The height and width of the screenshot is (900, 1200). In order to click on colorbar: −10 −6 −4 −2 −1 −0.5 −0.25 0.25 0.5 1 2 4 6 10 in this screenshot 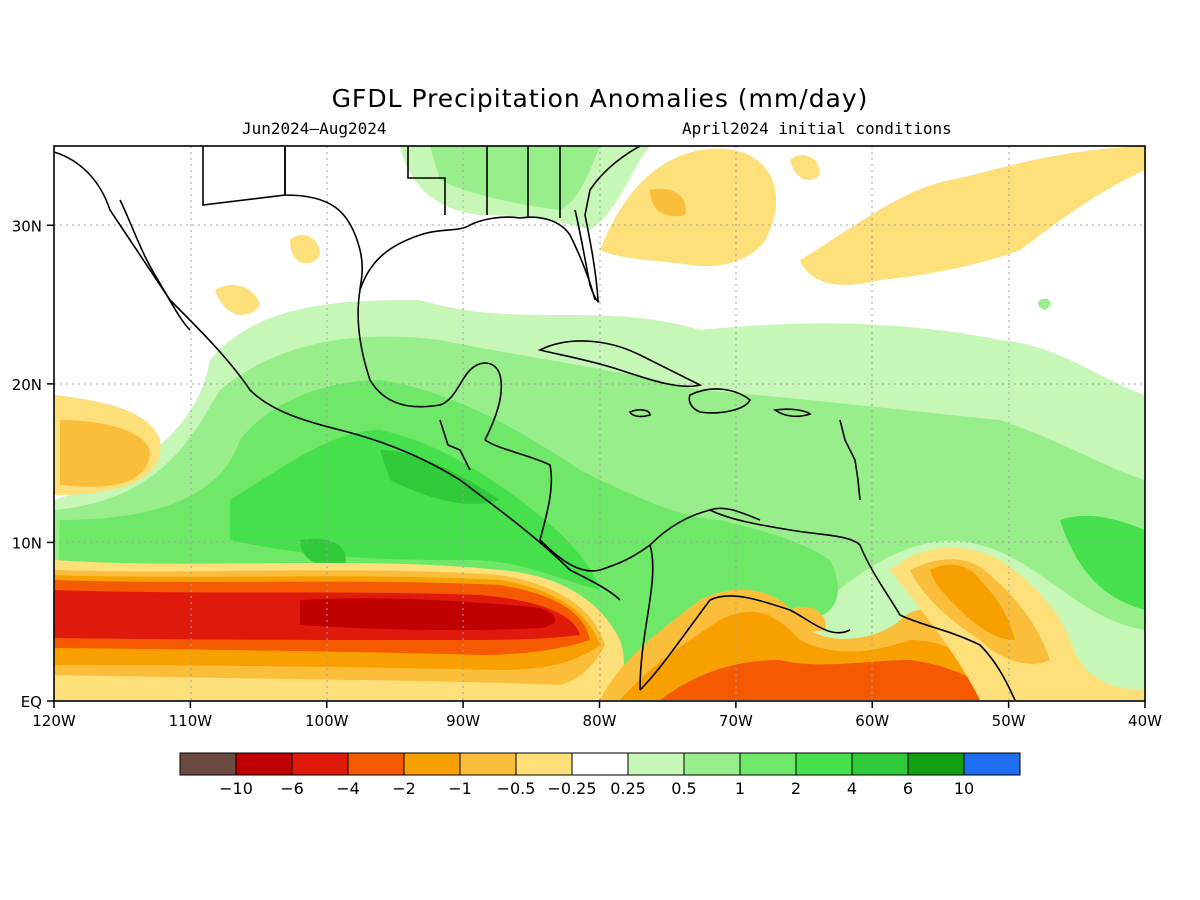, I will do `click(600, 775)`.